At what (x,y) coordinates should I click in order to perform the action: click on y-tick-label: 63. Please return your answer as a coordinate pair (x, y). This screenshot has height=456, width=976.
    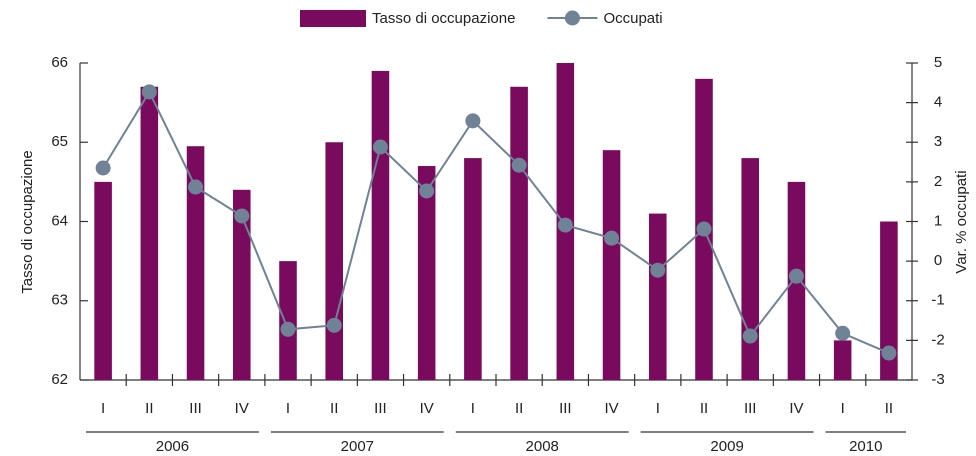
    Looking at the image, I should click on (59, 300).